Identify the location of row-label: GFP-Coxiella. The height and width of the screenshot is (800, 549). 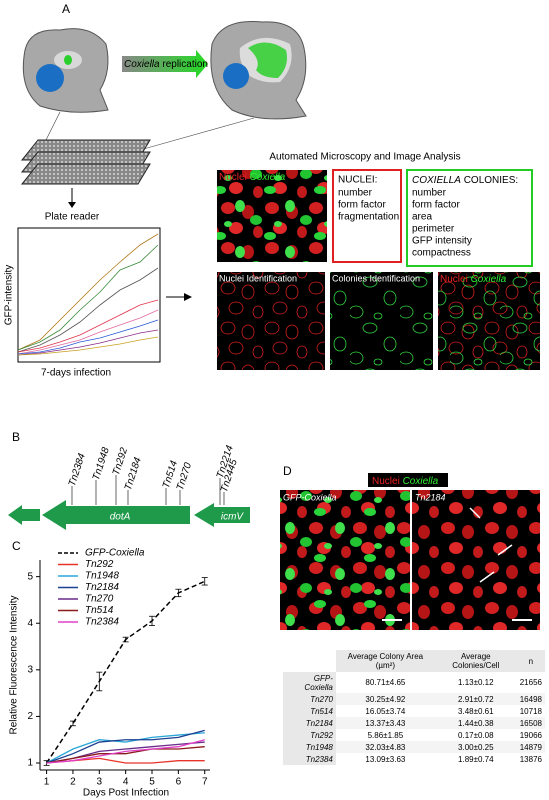
(309, 682).